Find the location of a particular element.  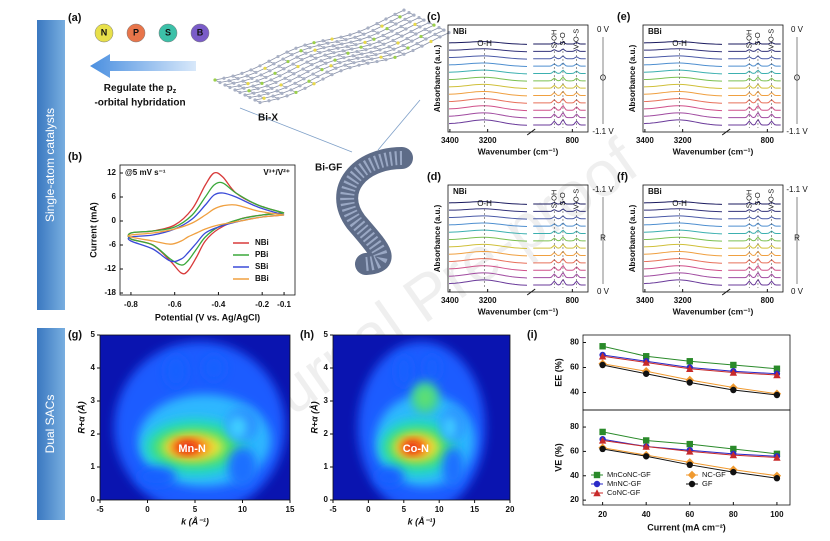

legend-label: MnCoNC-GF is located at coordinates (629, 474).